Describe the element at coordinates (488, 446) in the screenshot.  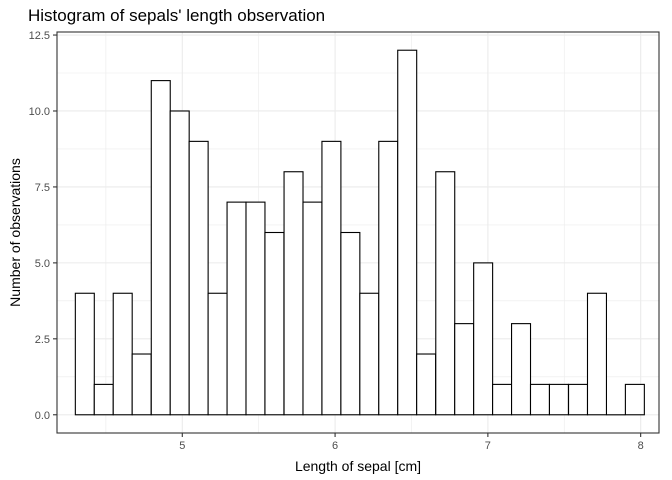
I see `x-tick-label: 7` at that location.